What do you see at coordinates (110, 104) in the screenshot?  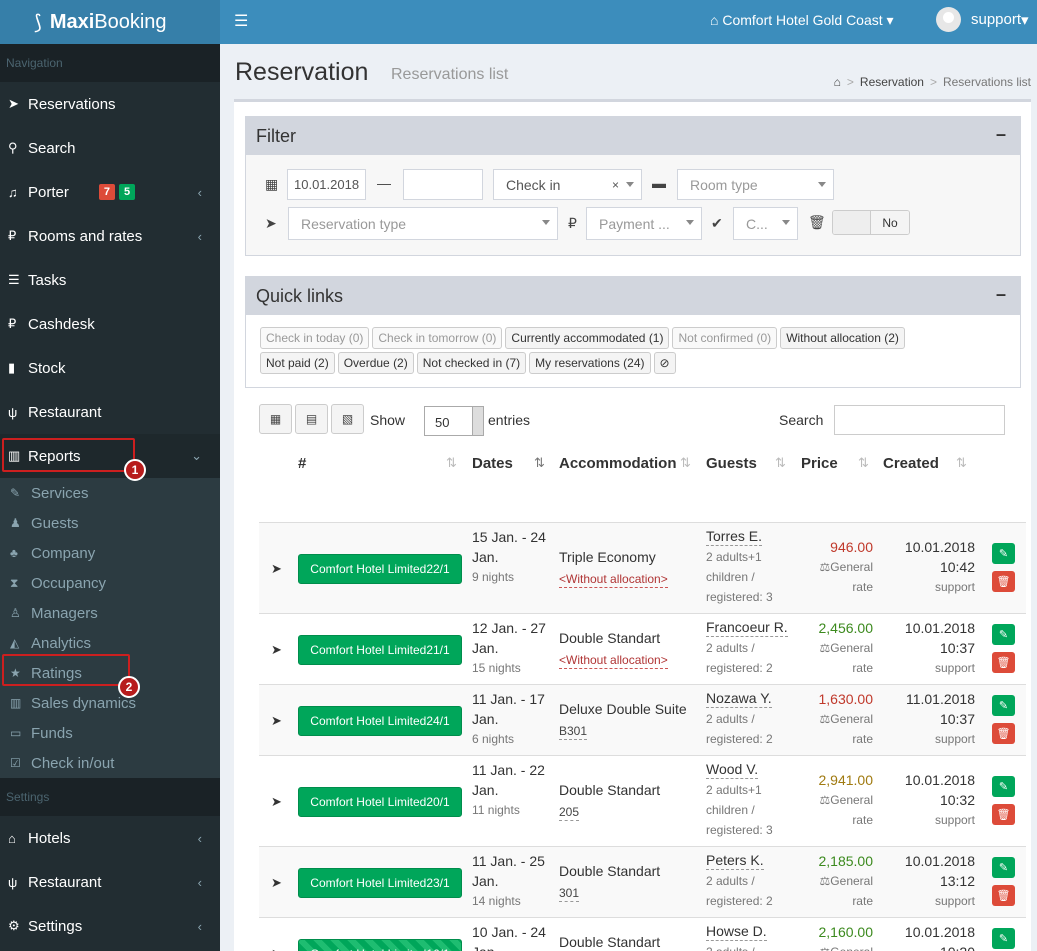 I see `sidebar-item-reservations: ➤ Reservations` at bounding box center [110, 104].